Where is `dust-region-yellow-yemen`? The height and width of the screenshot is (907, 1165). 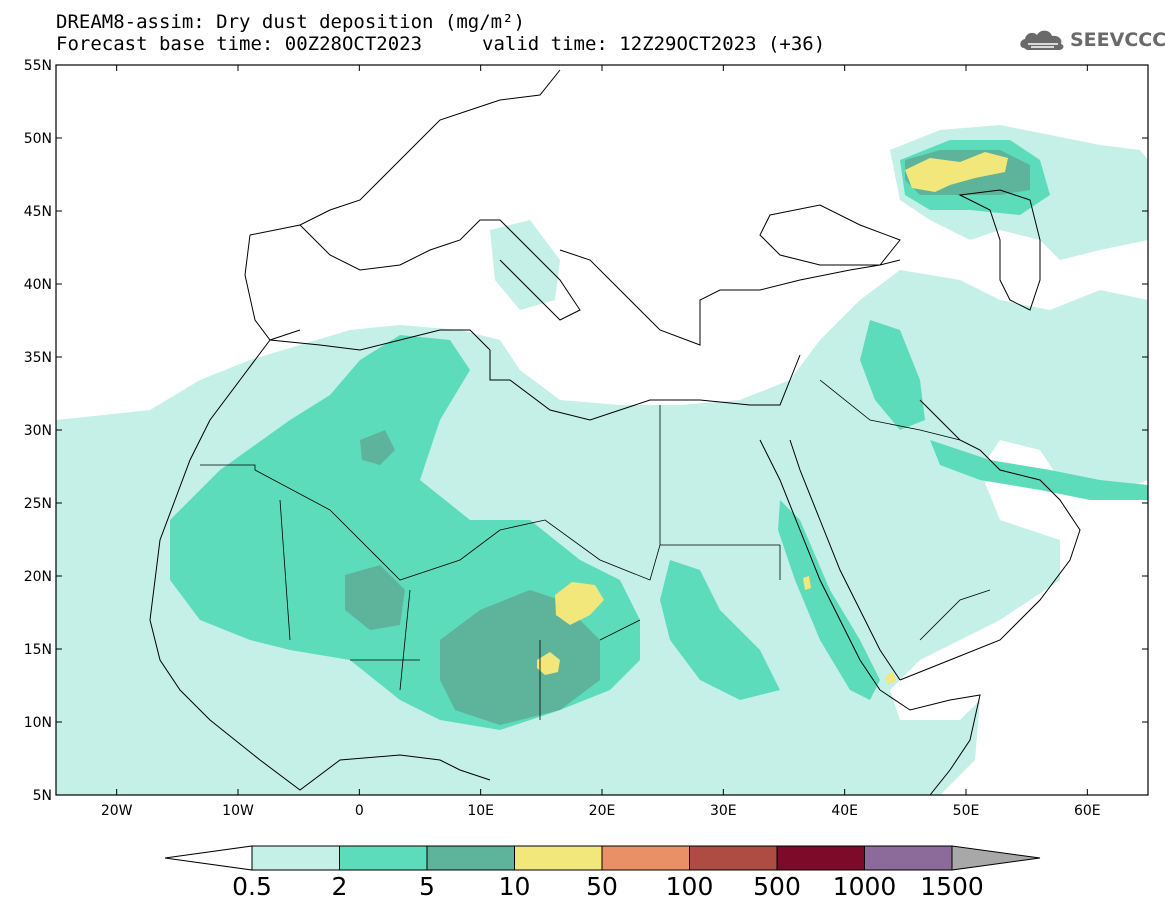 dust-region-yellow-yemen is located at coordinates (890, 678).